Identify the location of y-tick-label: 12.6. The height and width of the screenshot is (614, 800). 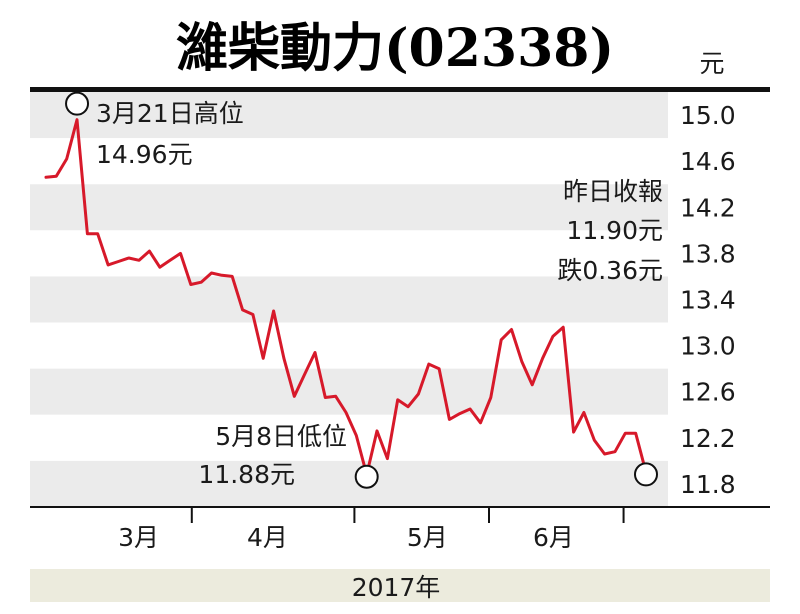
(708, 392).